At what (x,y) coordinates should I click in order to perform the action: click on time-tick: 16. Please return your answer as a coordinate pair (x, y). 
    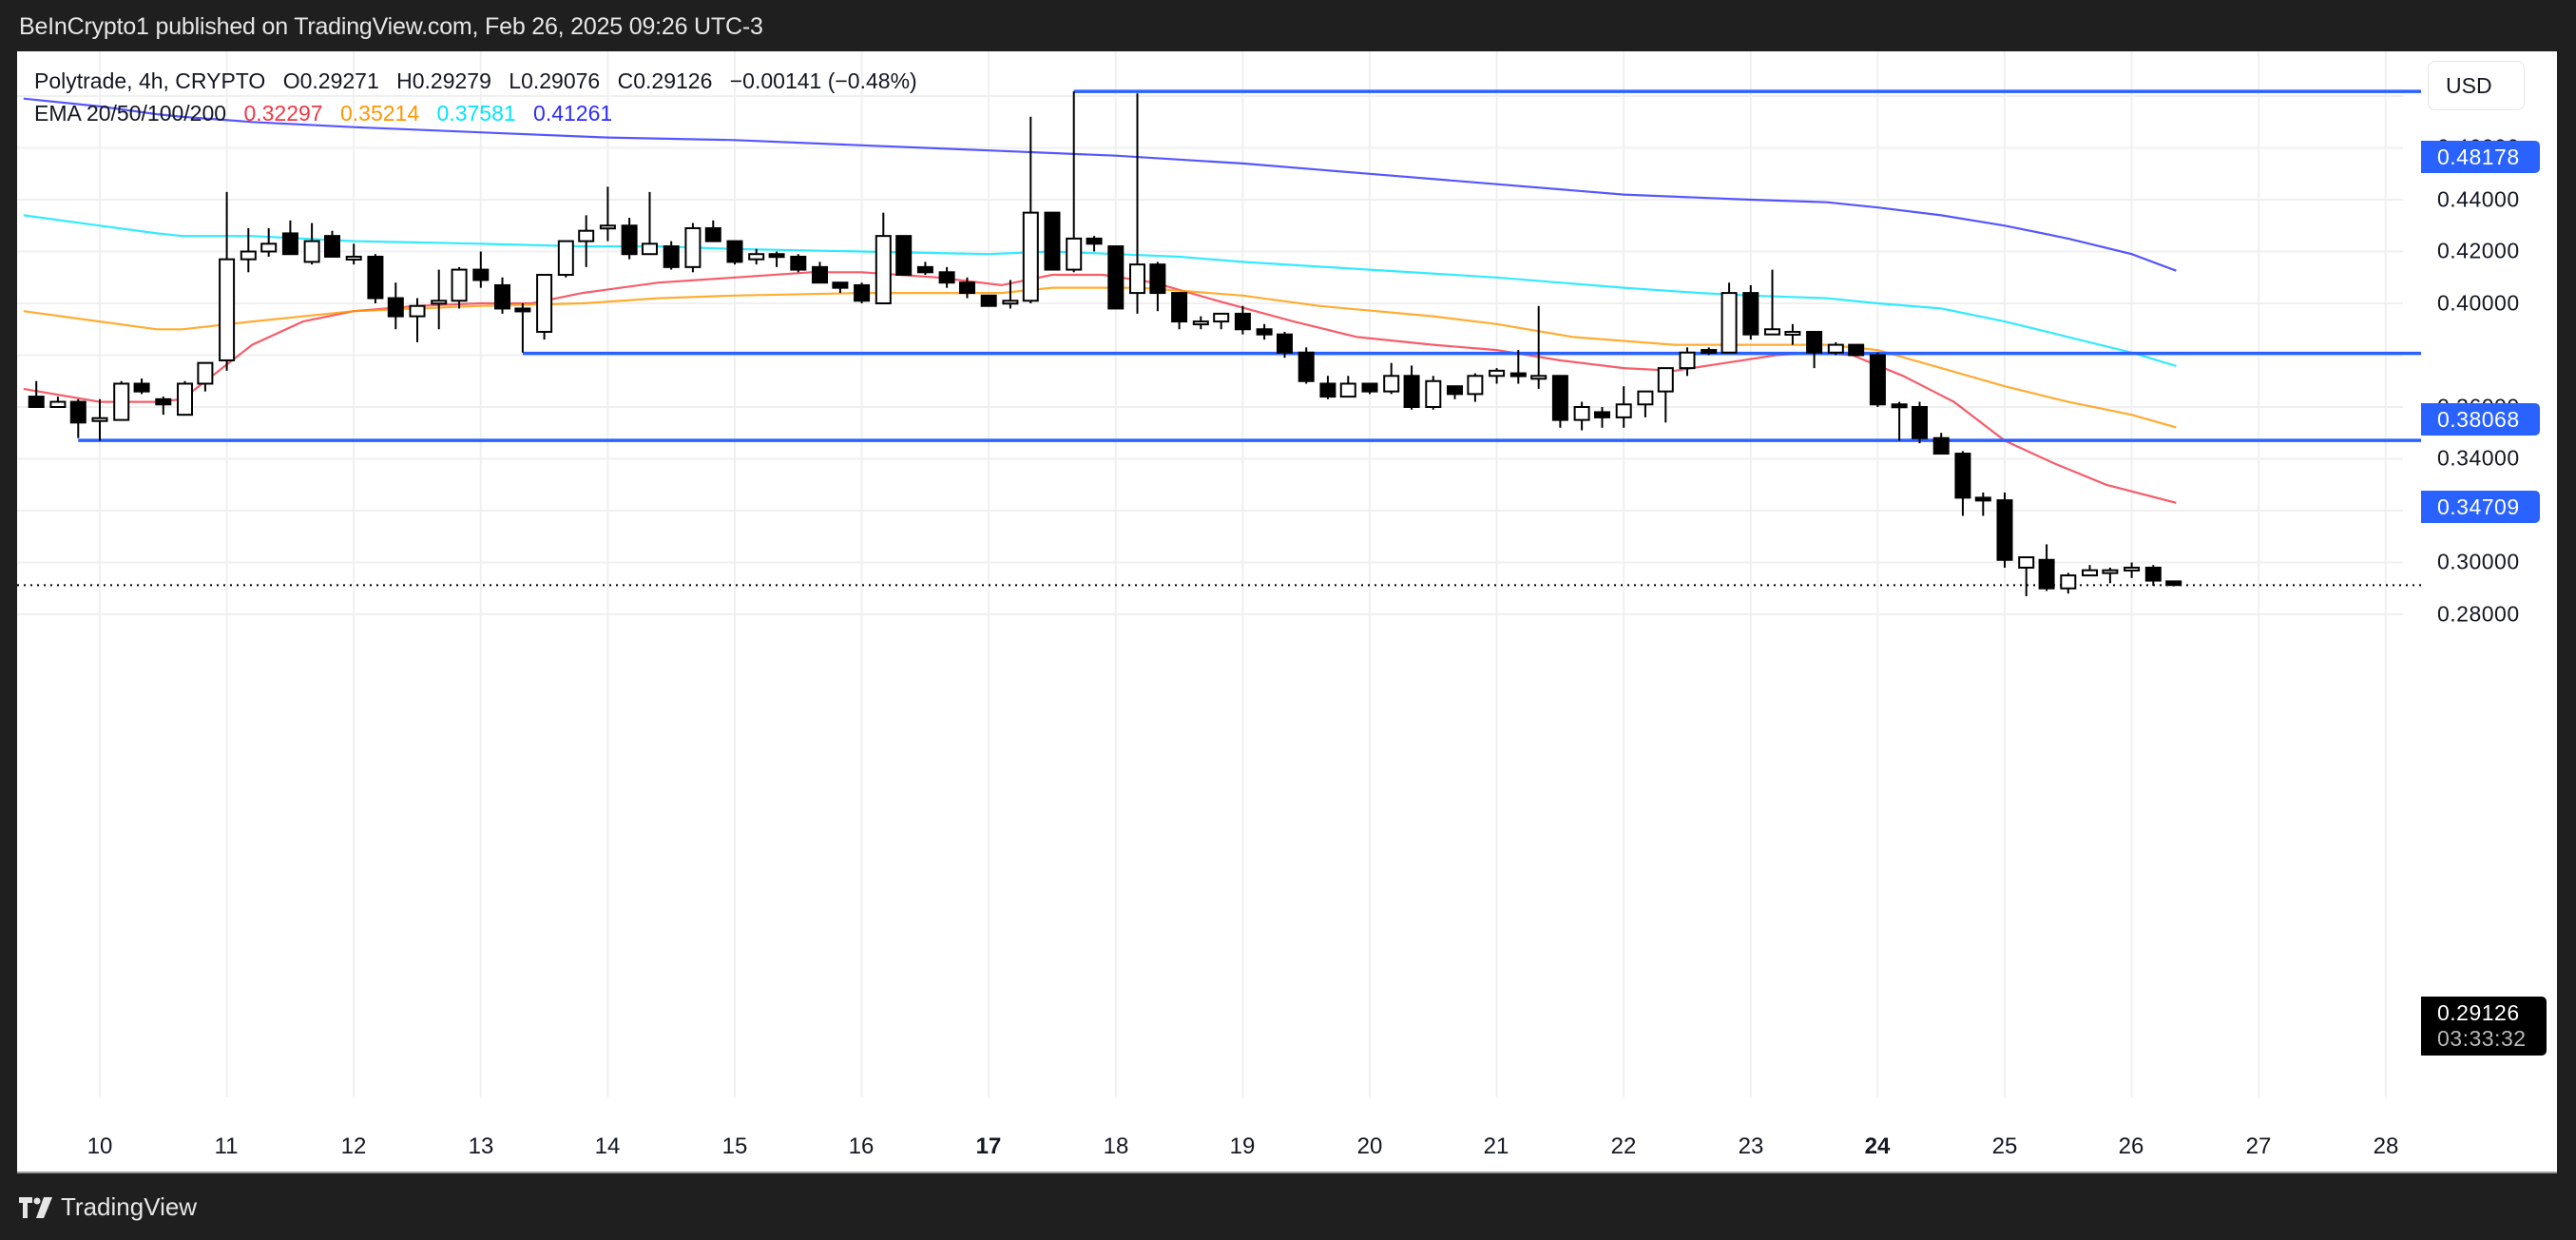
    Looking at the image, I should click on (861, 1146).